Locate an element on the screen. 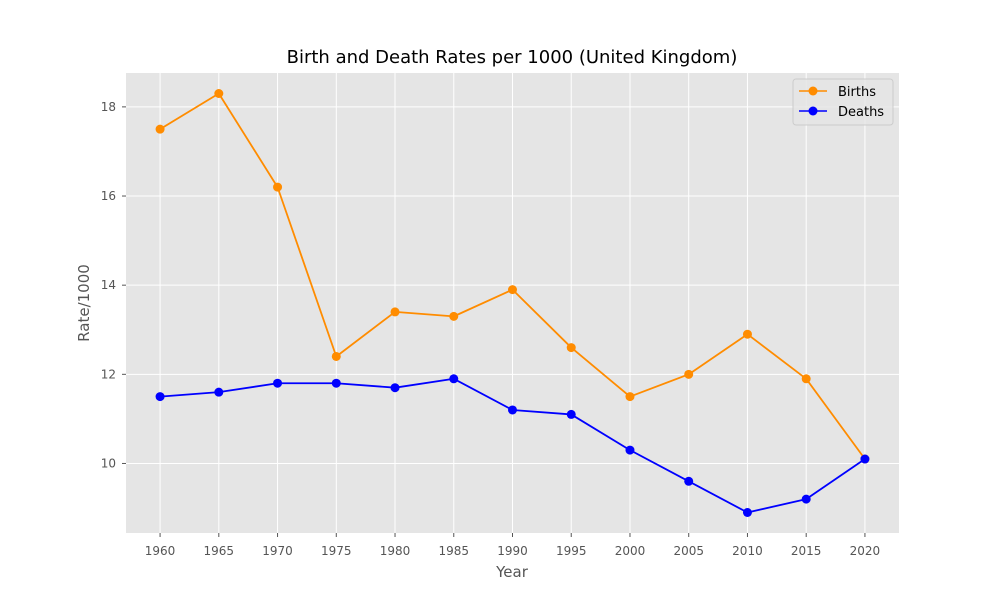 This screenshot has width=1000, height=600. legend-marker-births is located at coordinates (813, 91).